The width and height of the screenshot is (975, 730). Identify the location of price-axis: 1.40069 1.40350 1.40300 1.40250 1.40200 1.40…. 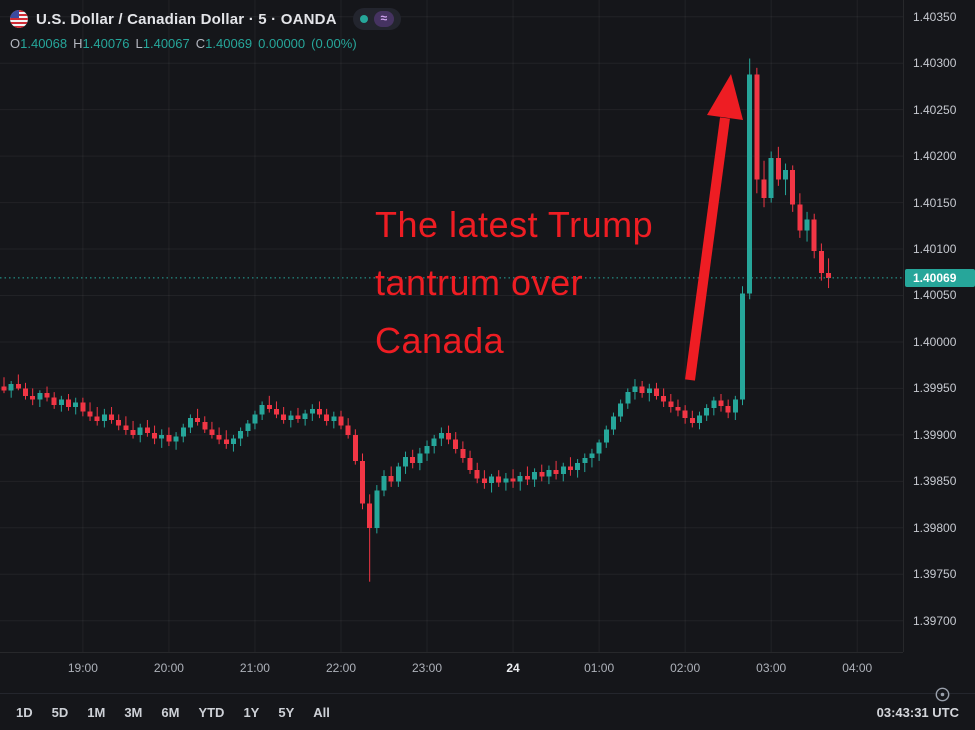
(939, 326).